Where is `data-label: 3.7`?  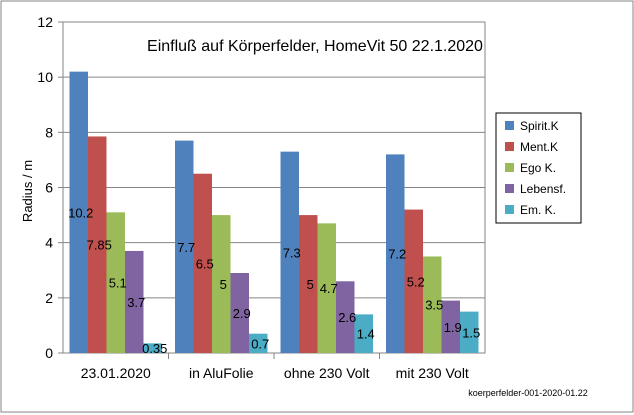 data-label: 3.7 is located at coordinates (136, 302).